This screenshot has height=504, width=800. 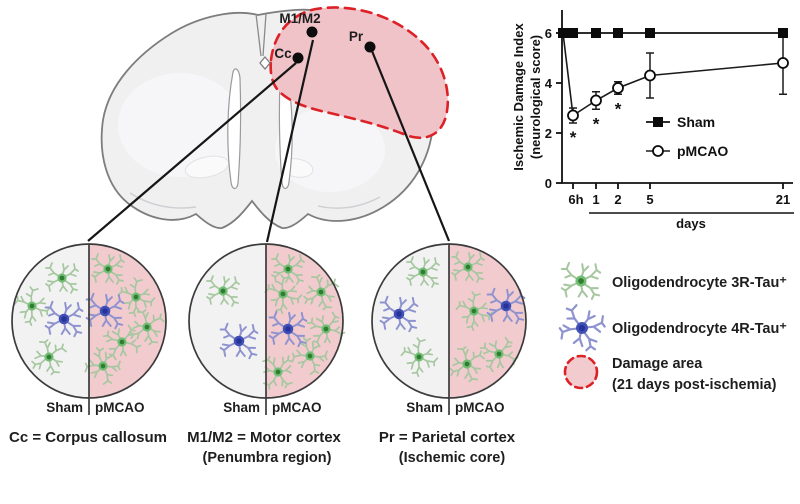 I want to click on y-axis-title-line1: Ischemic Damage Index, so click(x=518, y=97).